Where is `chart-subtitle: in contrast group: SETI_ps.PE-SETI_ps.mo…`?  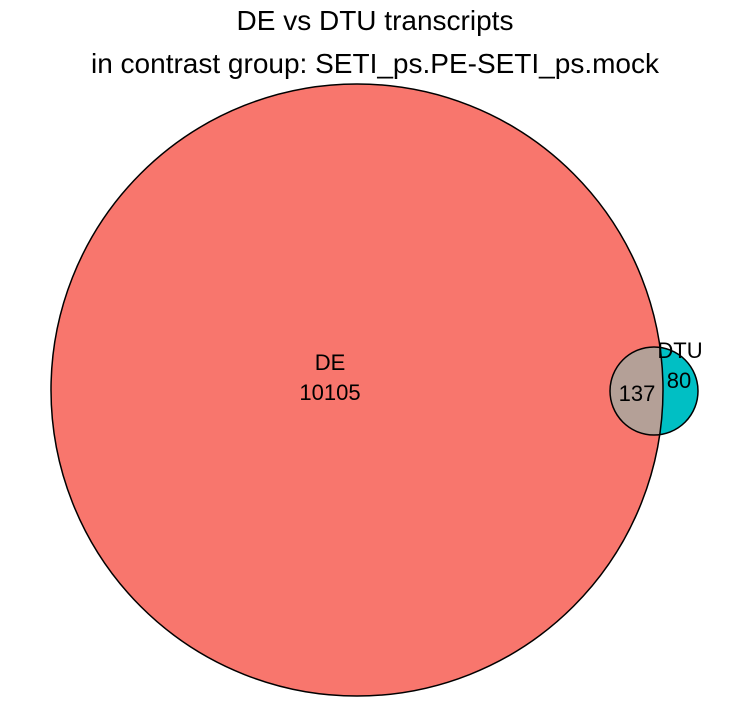 chart-subtitle: in contrast group: SETI_ps.PE-SETI_ps.mo… is located at coordinates (374, 63).